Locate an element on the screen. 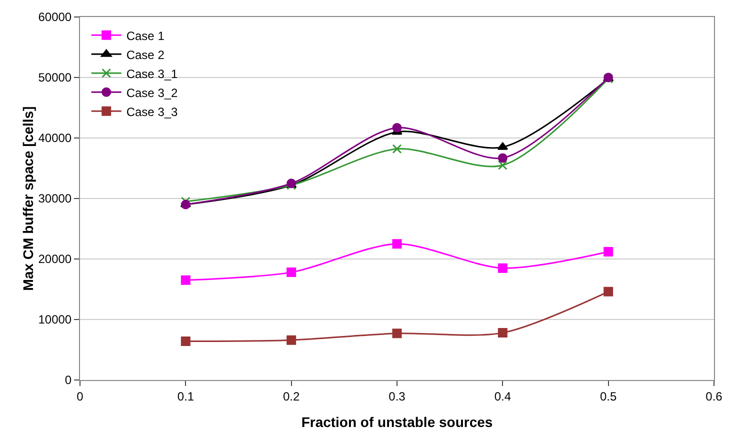  y-tick-label: 20000 is located at coordinates (55, 259).